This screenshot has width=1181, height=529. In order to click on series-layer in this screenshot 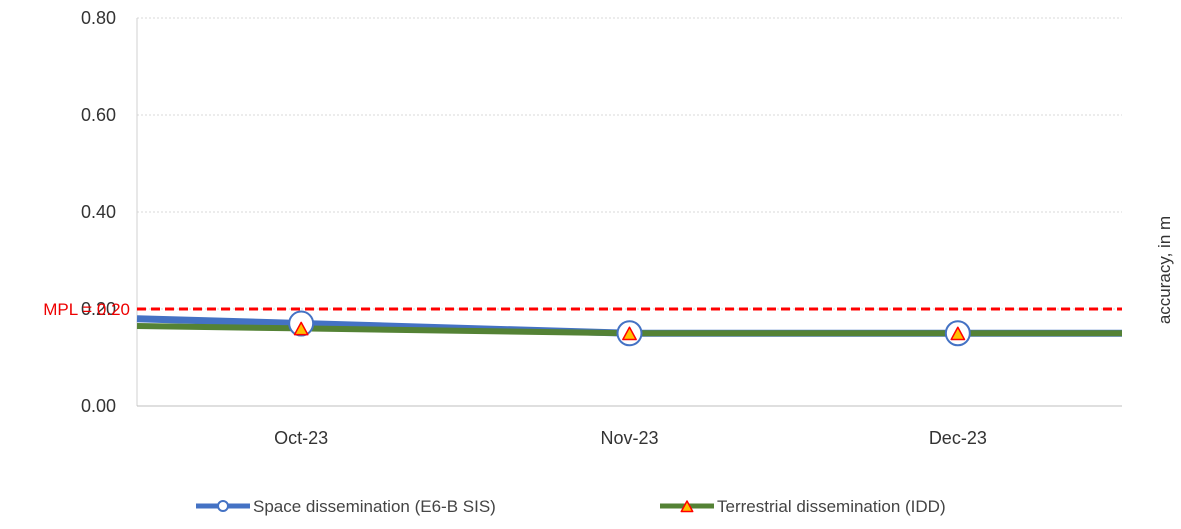, I will do `click(629, 328)`.